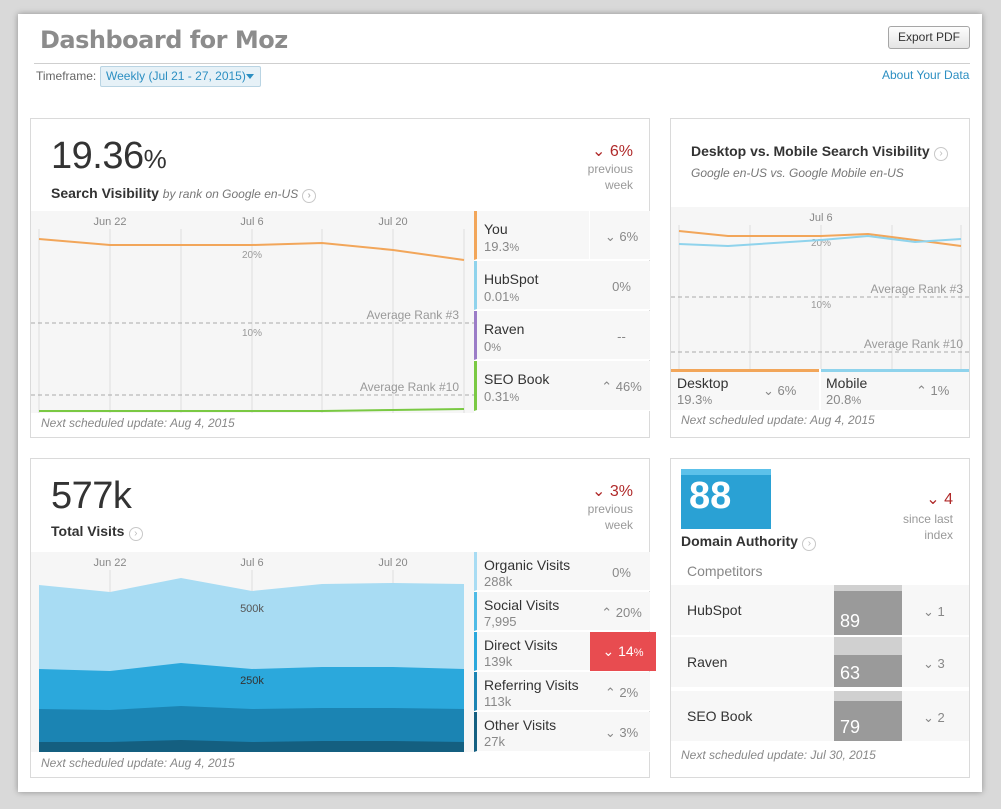 This screenshot has height=809, width=1001. Describe the element at coordinates (250, 76) in the screenshot. I see `chevron-down-icon` at that location.